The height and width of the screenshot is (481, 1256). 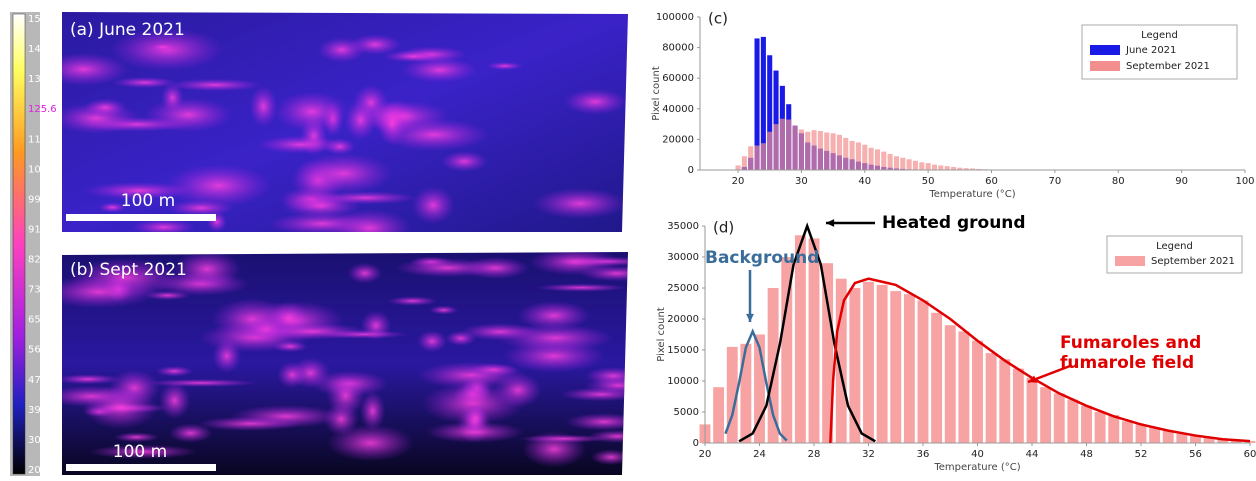 I want to click on x-tick-label: 100, so click(x=1244, y=181).